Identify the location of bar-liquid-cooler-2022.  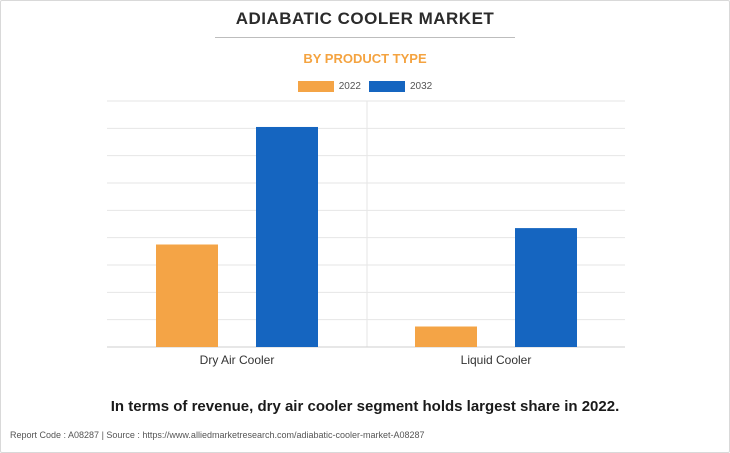
(446, 337).